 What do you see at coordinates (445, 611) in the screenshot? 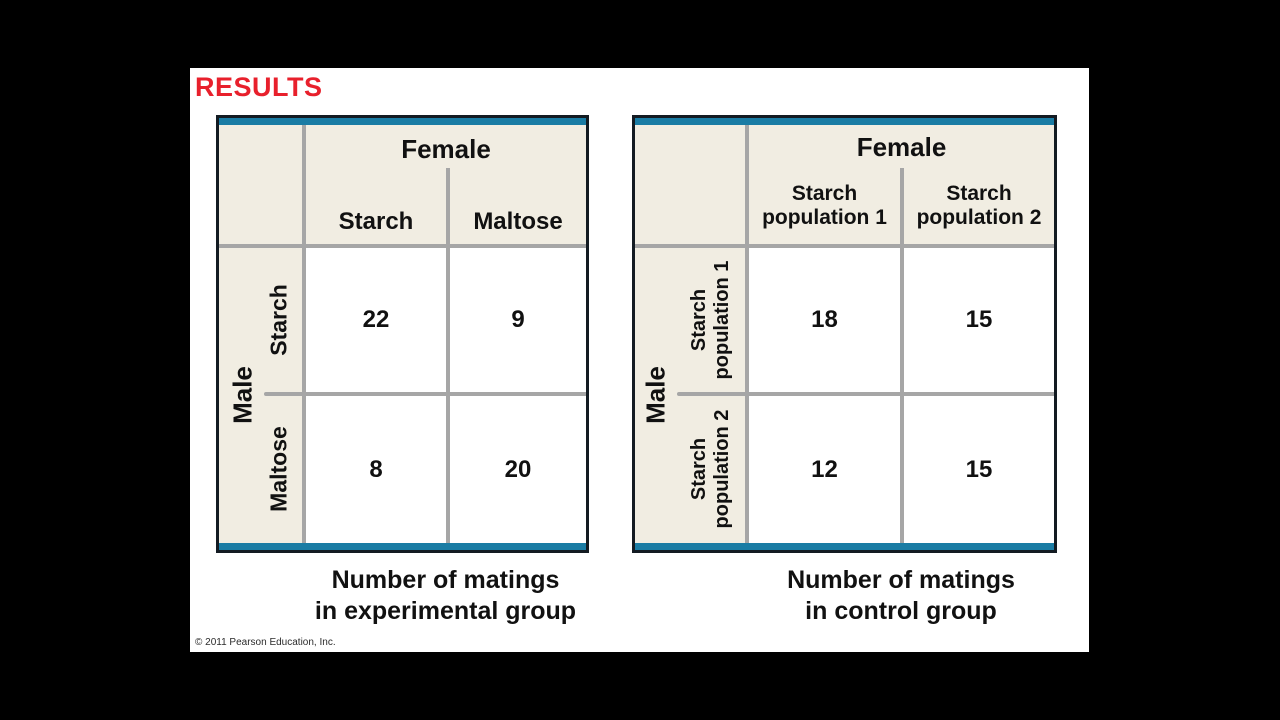
I see `caption-line: in experimental group` at bounding box center [445, 611].